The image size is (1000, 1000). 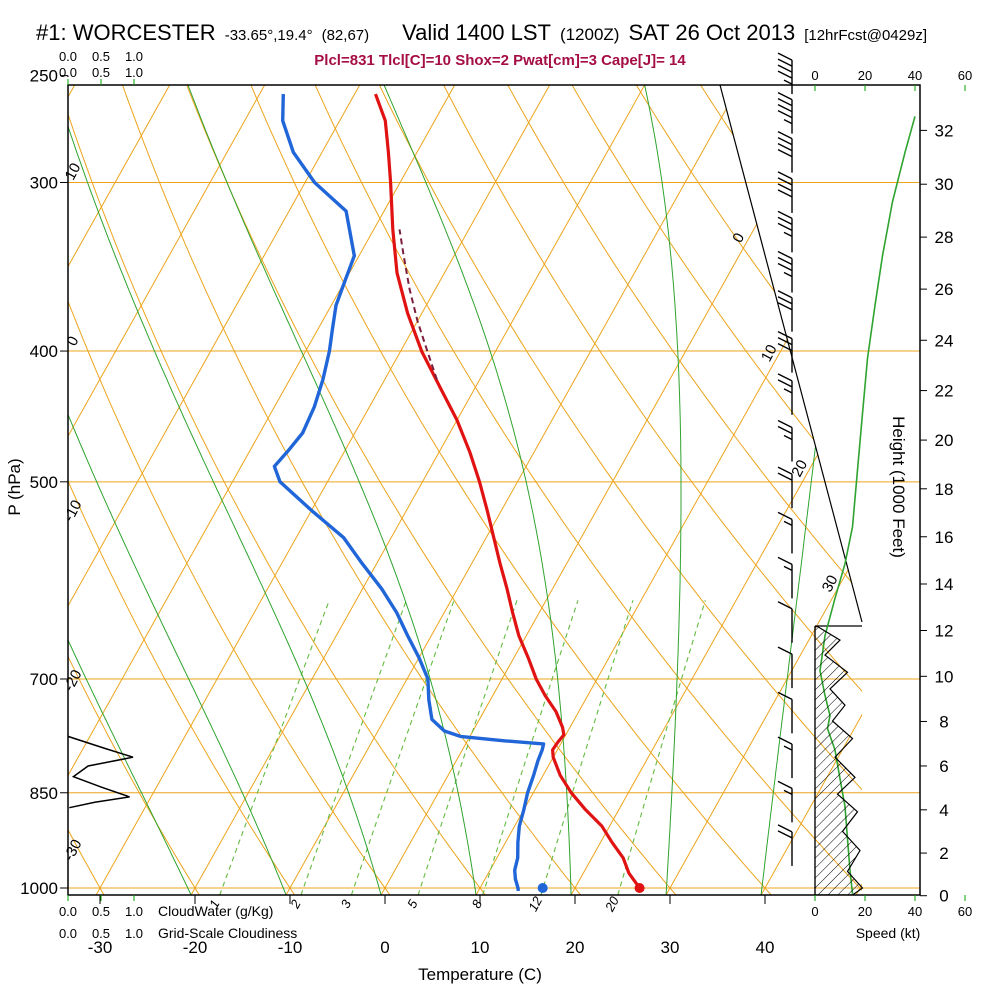 I want to click on low-level-wind-speed-area, so click(x=839, y=760).